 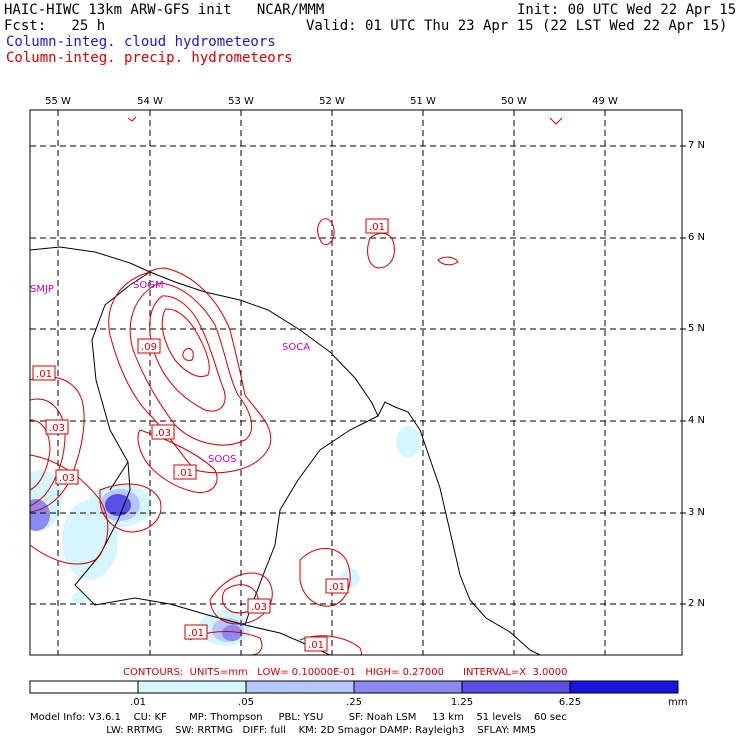 What do you see at coordinates (678, 702) in the screenshot?
I see `colorbar-unit: mm` at bounding box center [678, 702].